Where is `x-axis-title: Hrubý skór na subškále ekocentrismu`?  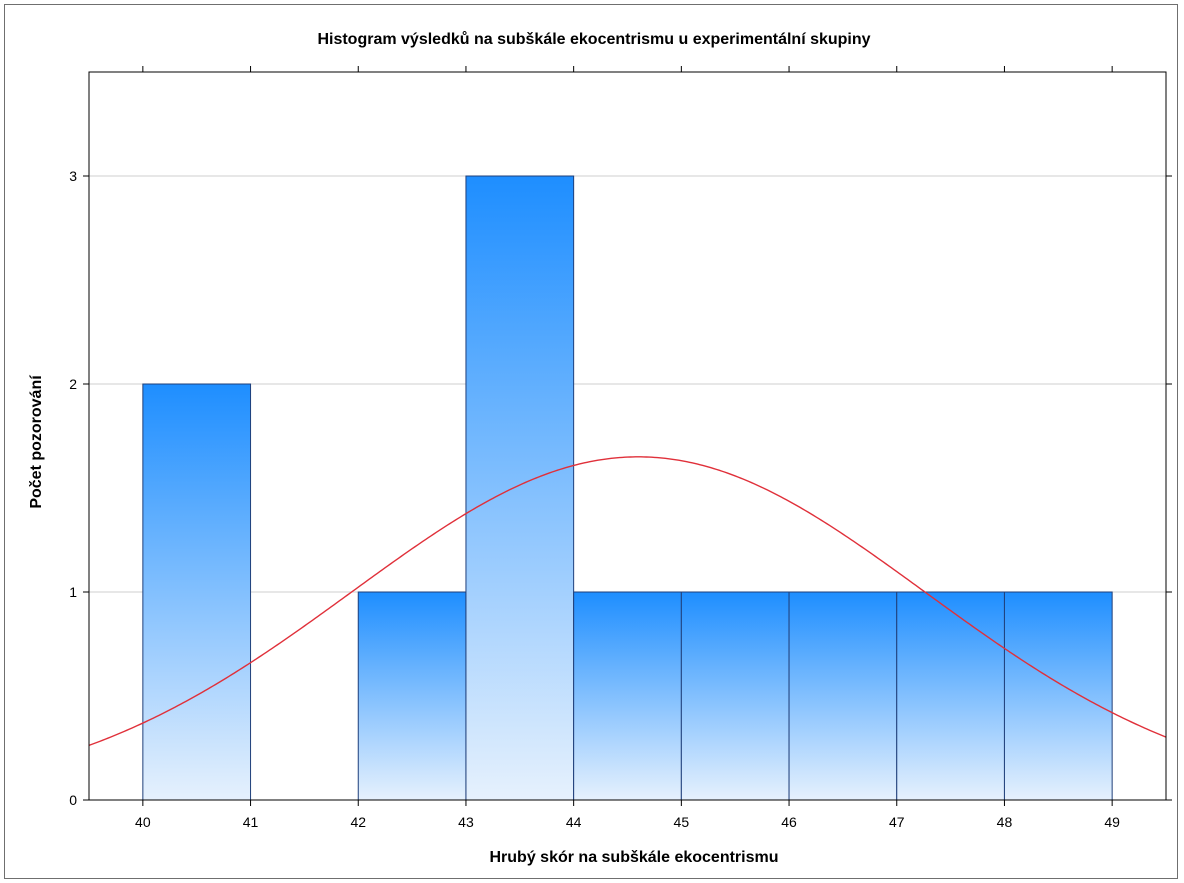 x-axis-title: Hrubý skór na subškále ekocentrismu is located at coordinates (634, 857).